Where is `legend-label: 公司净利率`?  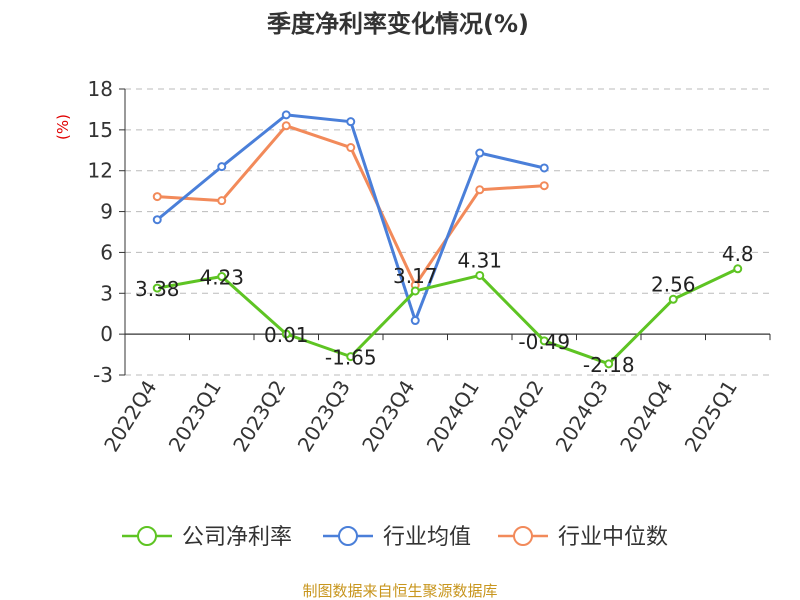
legend-label: 公司净利率 is located at coordinates (237, 537).